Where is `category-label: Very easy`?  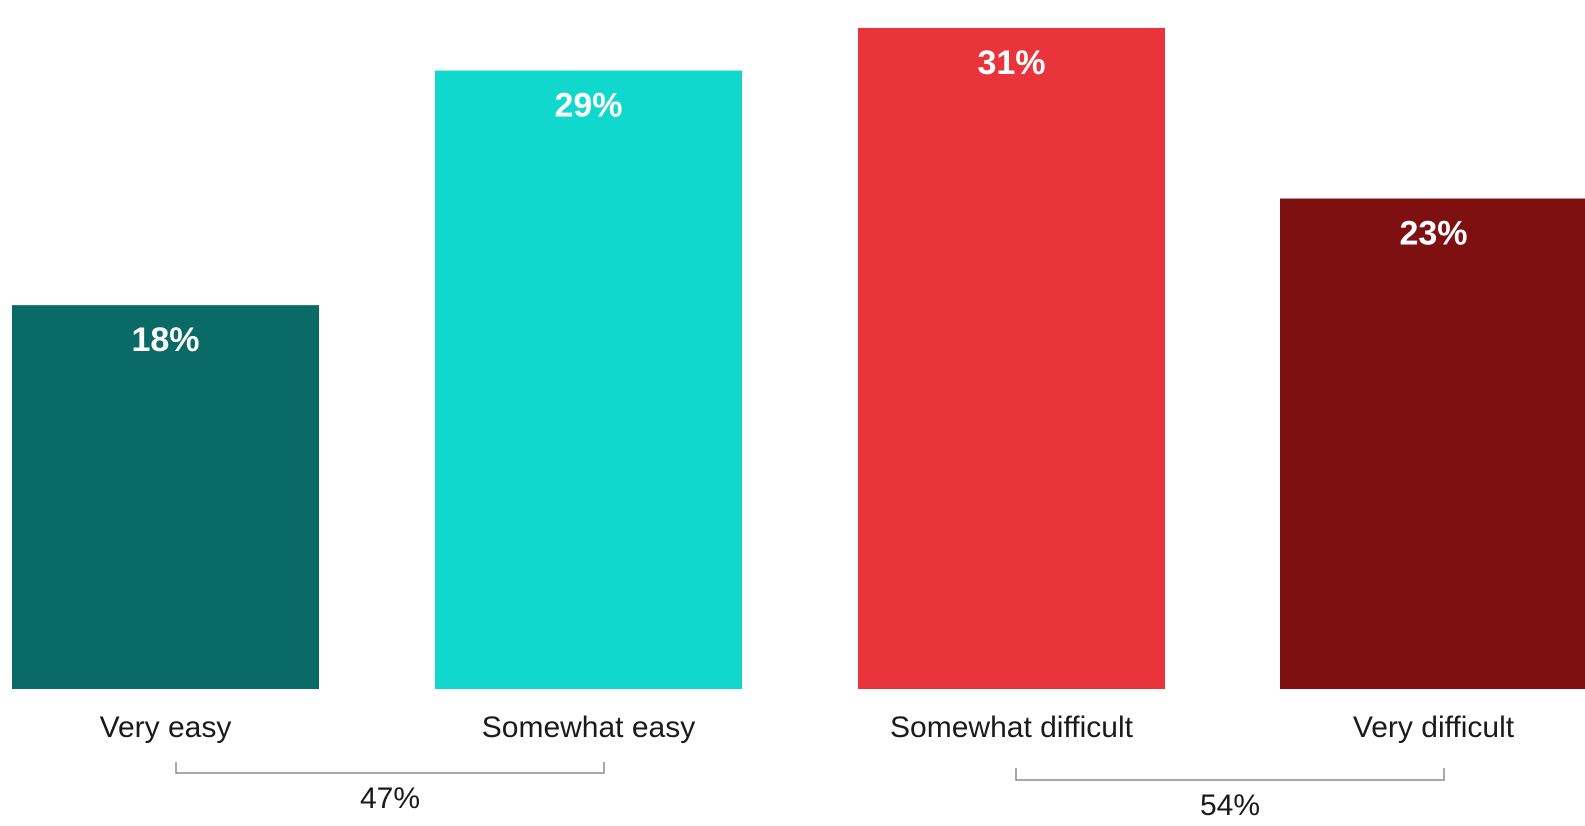 category-label: Very easy is located at coordinates (166, 727).